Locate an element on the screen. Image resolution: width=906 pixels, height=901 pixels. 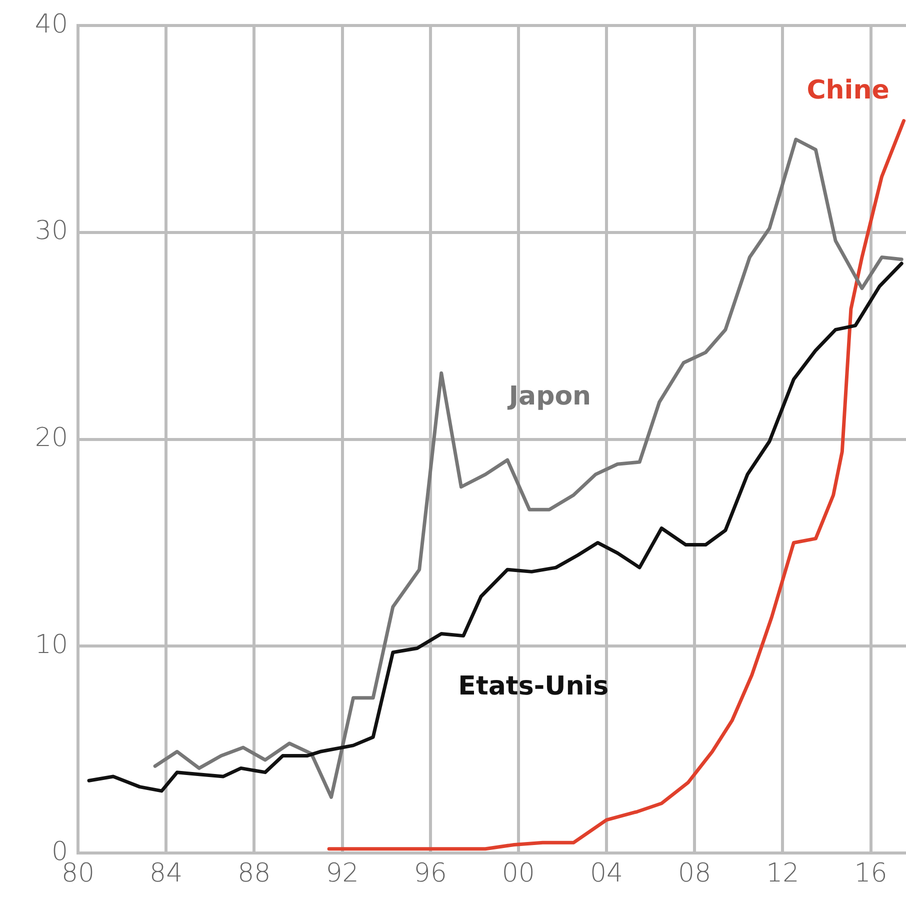
x-tick-label: 96 is located at coordinates (430, 873).